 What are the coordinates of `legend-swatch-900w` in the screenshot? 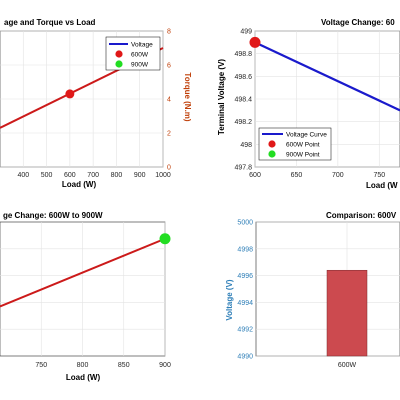 It's located at (119, 64).